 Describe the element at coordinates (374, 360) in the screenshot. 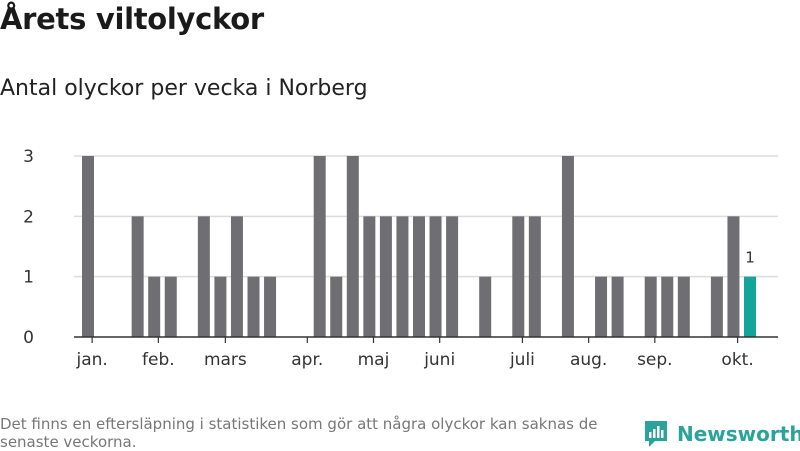

I see `x-tick-label: maj` at that location.